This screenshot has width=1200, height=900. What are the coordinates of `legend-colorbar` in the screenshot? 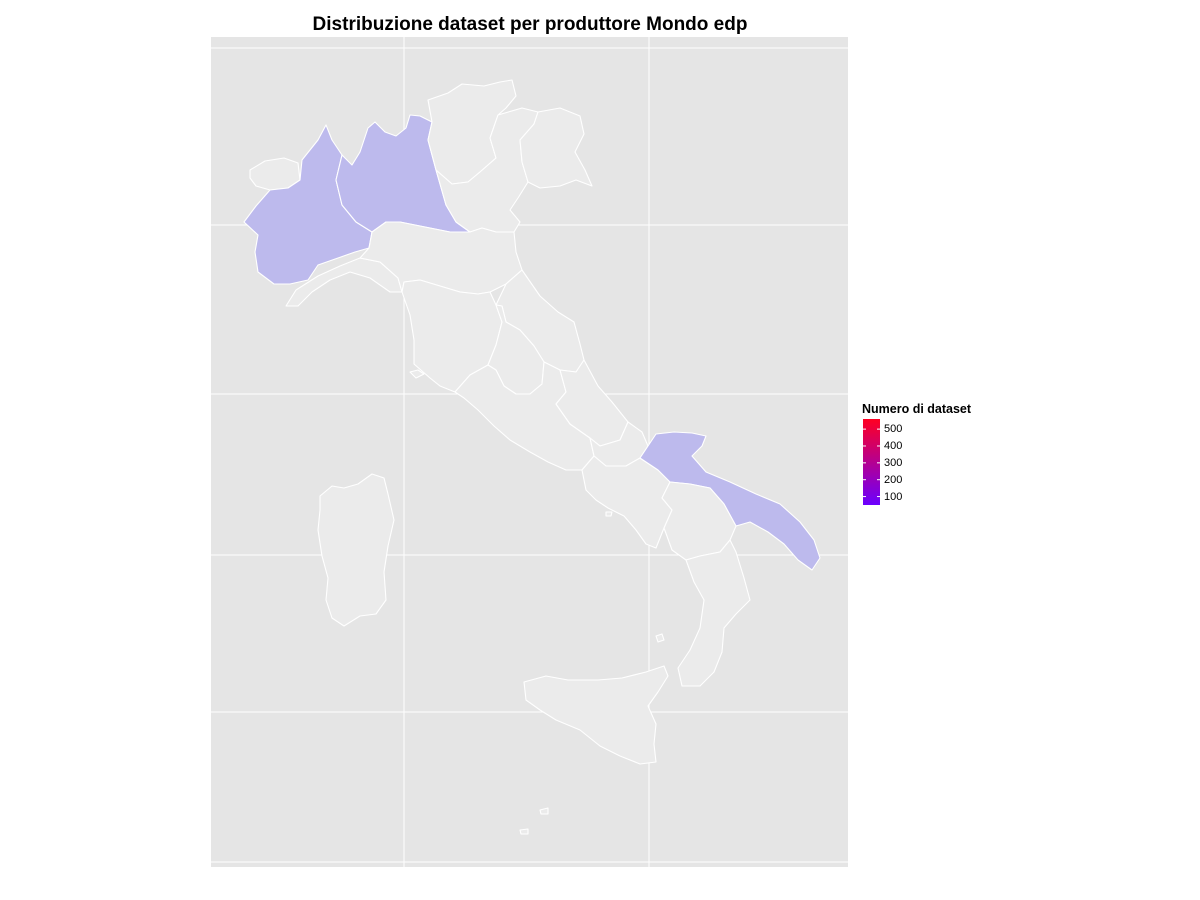 It's located at (871, 462).